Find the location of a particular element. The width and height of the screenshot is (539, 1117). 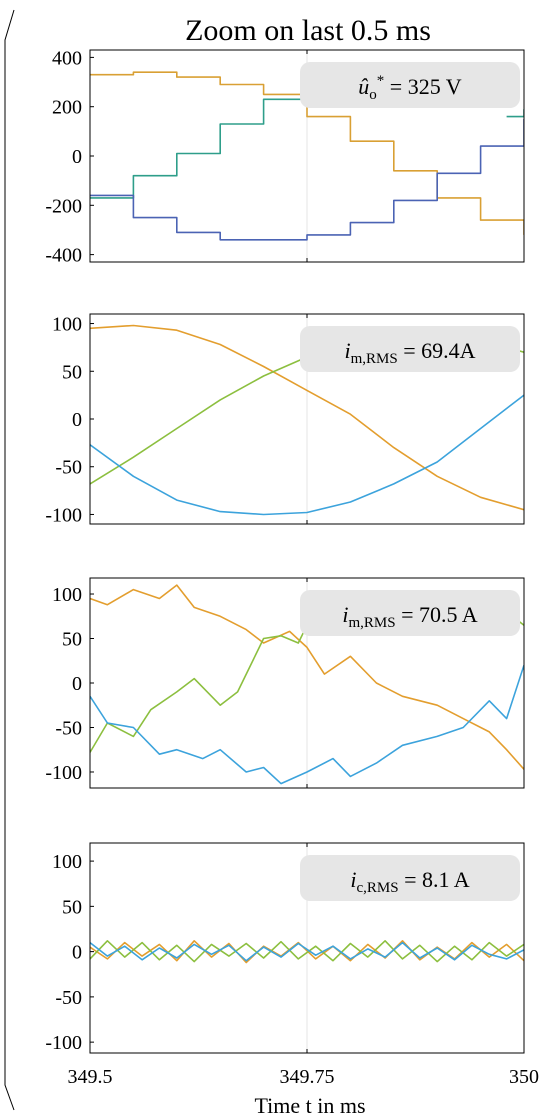

y-tick-label: 200 is located at coordinates (67, 108).